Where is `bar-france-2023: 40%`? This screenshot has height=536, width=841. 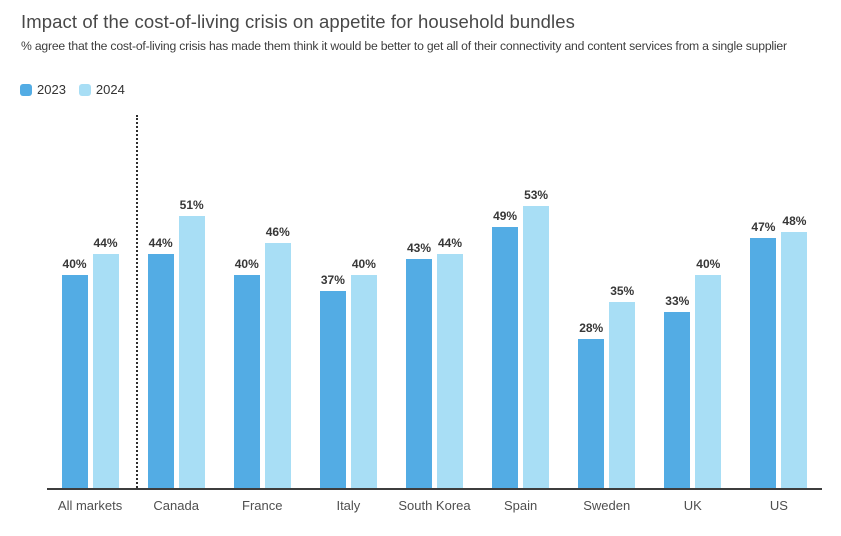
bar-france-2023: 40% is located at coordinates (246, 372).